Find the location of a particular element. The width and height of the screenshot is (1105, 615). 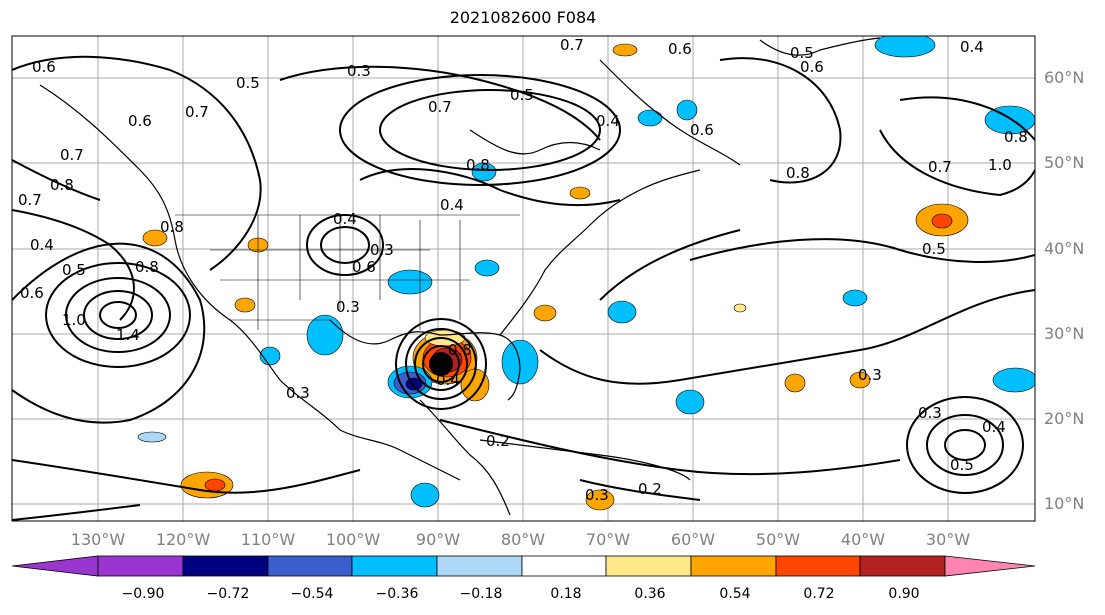

lat-label-20n: 20°N is located at coordinates (1064, 418).